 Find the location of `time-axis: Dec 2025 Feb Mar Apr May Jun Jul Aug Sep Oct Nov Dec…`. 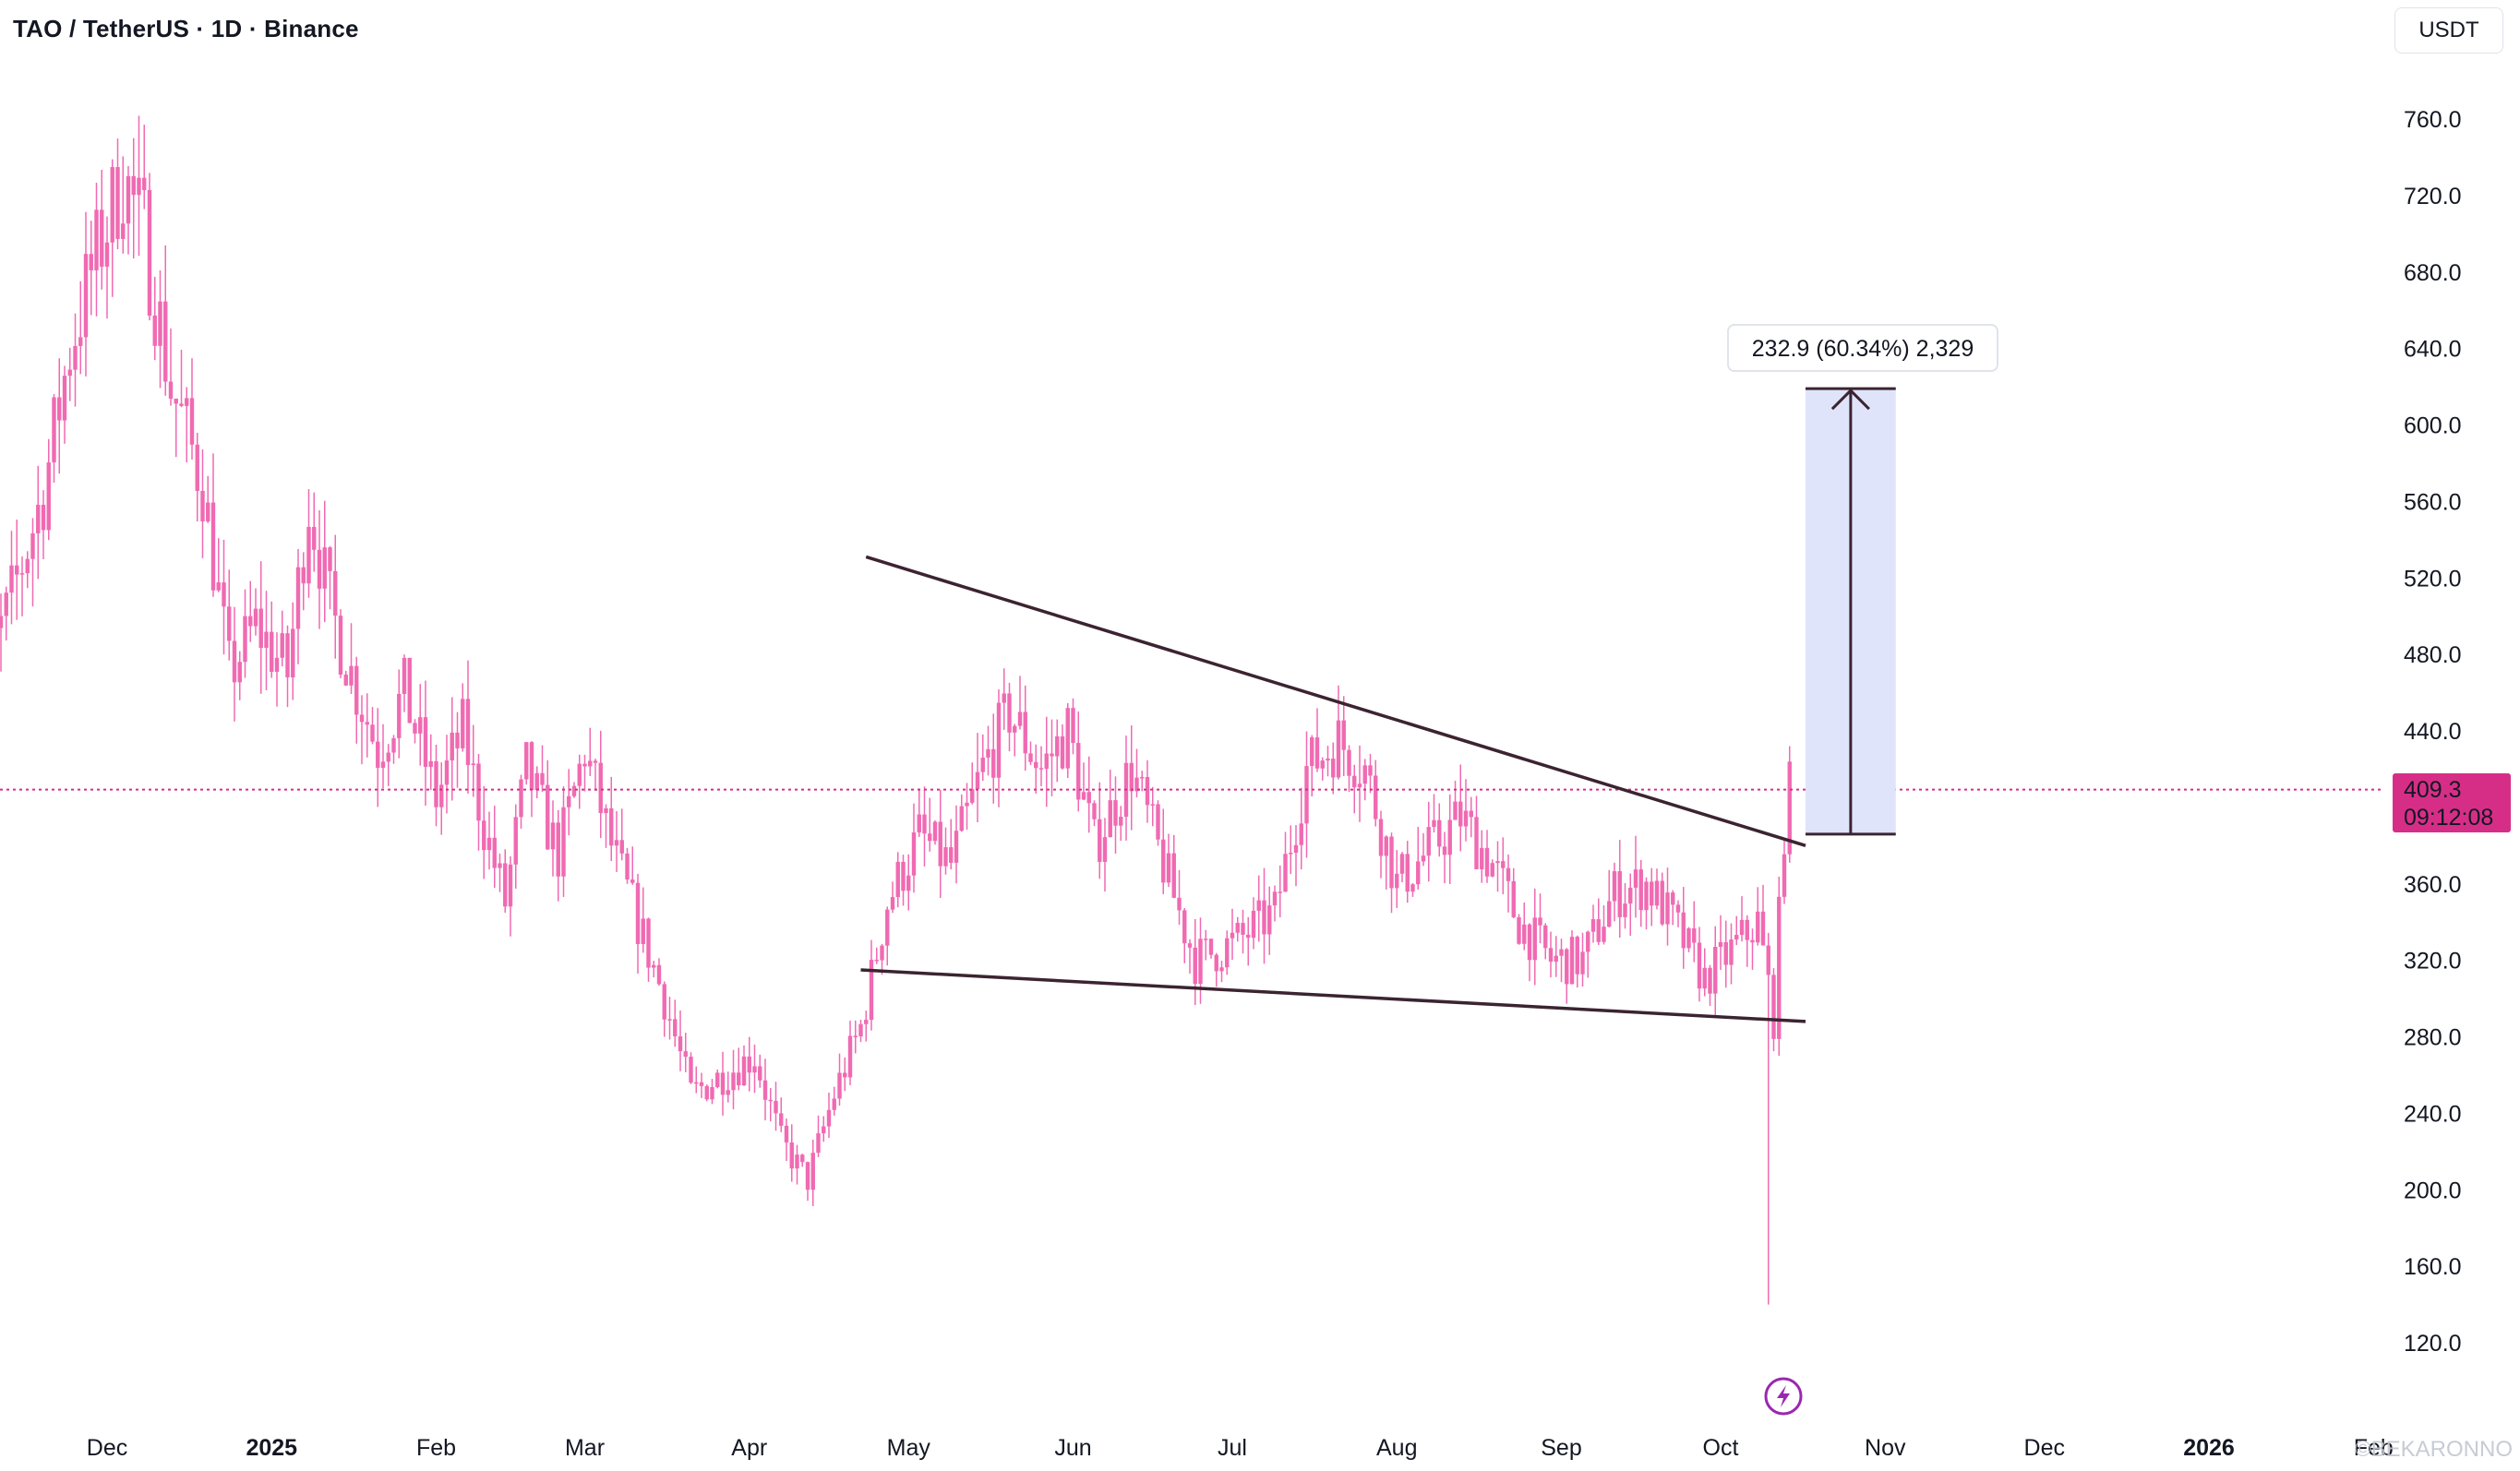

time-axis: Dec 2025 Feb Mar Apr May Jun Jul Aug Sep Oct Nov Dec… is located at coordinates (1240, 1448).